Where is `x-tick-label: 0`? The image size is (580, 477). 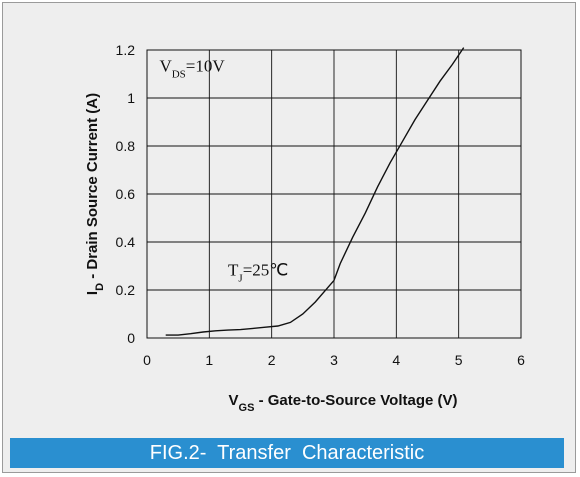 x-tick-label: 0 is located at coordinates (147, 360).